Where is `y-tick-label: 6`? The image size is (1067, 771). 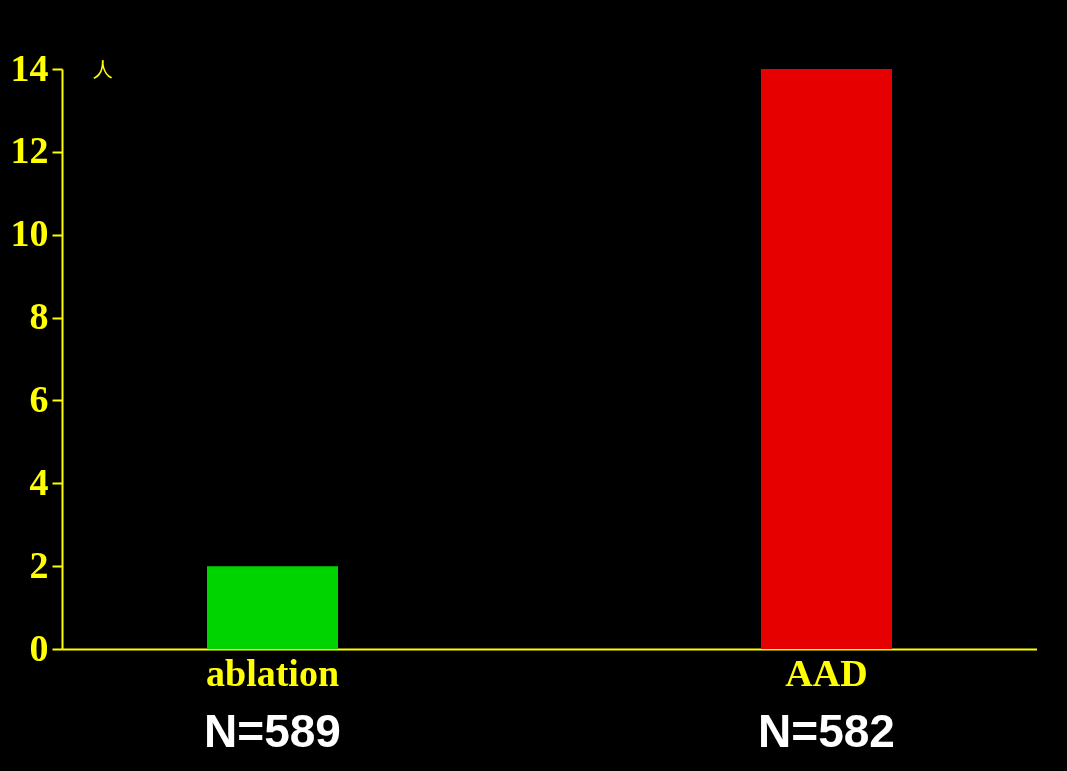 y-tick-label: 6 is located at coordinates (39, 398).